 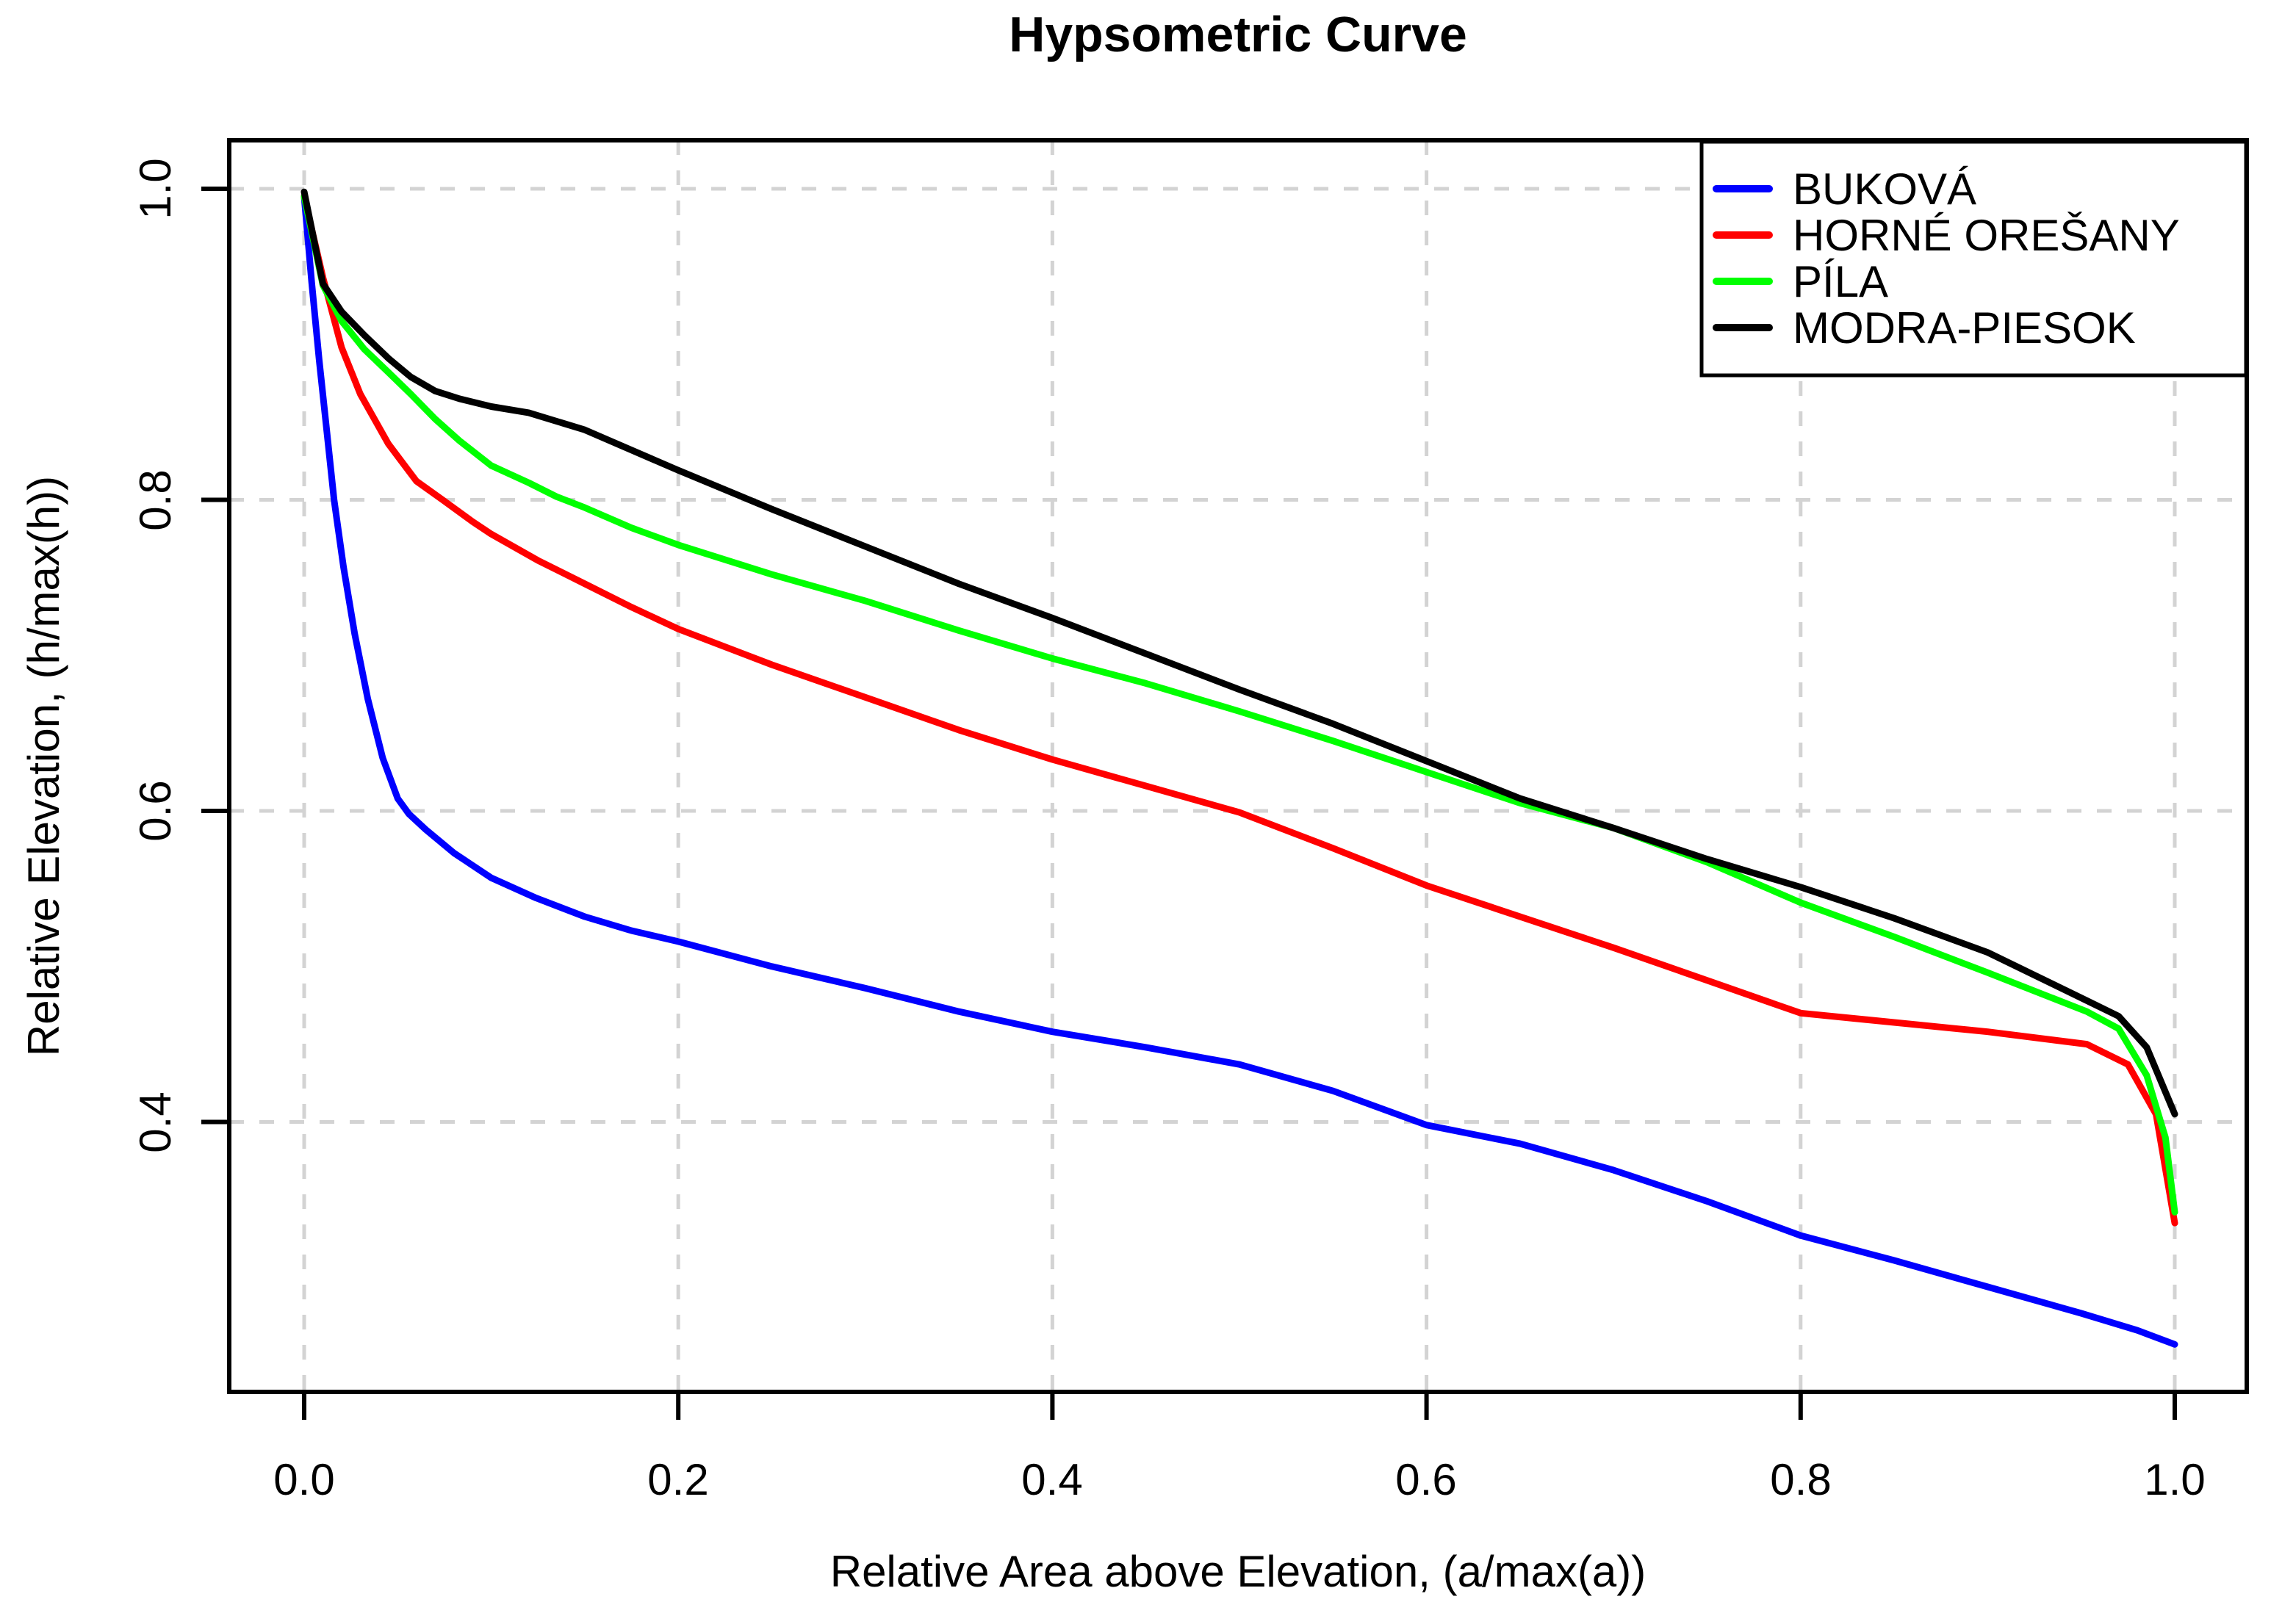 What do you see at coordinates (1986, 235) in the screenshot?
I see `legend-label-horne-oresany: HORNÉ OREŠANY` at bounding box center [1986, 235].